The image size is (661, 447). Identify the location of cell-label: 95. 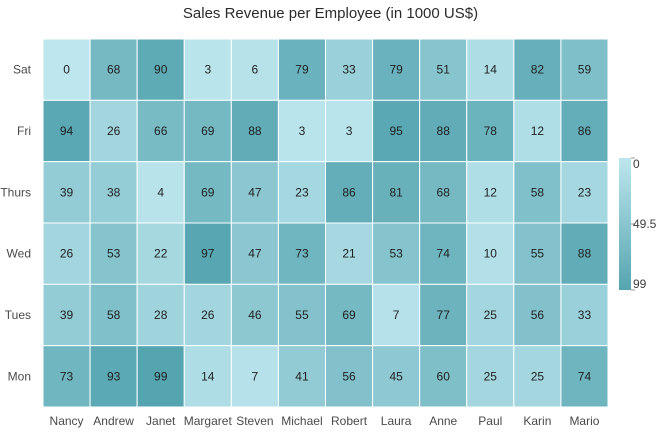
(396, 131).